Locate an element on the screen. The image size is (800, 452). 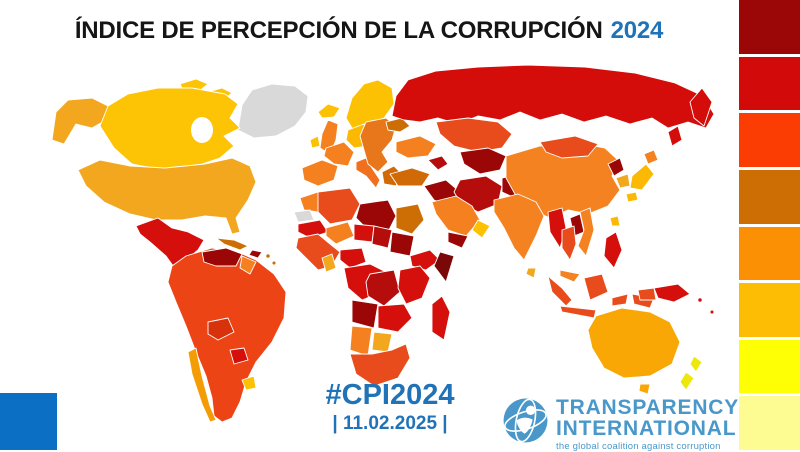
region-cuba is located at coordinates (232, 244).